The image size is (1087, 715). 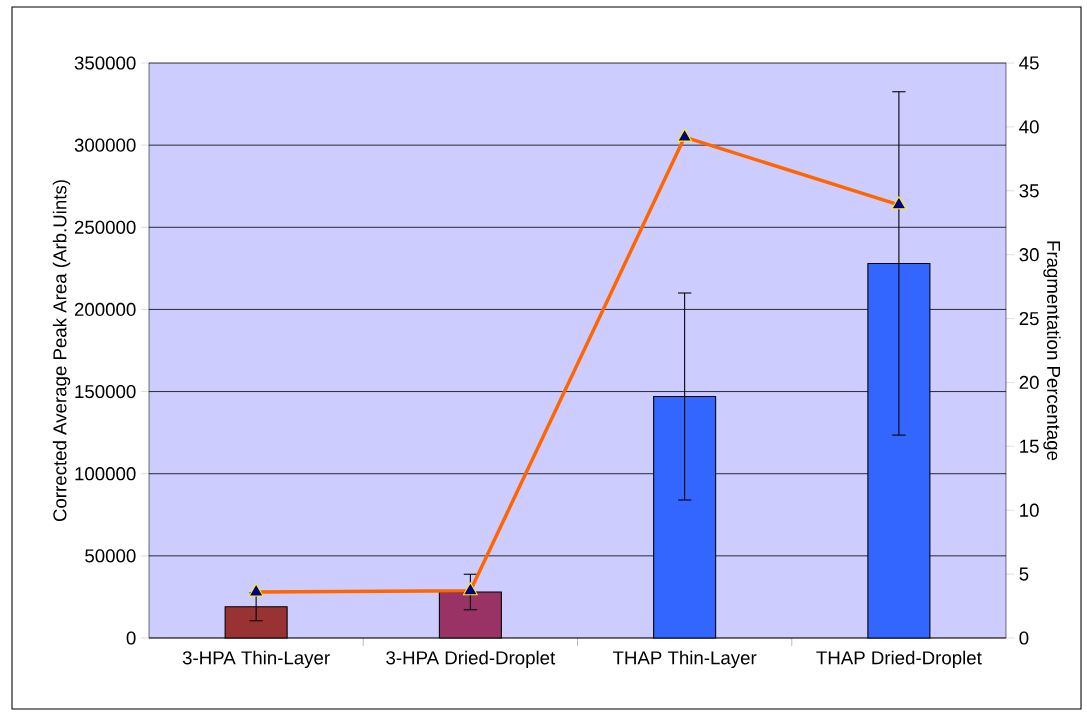 I want to click on y-tick-label: 100000, so click(x=105, y=474).